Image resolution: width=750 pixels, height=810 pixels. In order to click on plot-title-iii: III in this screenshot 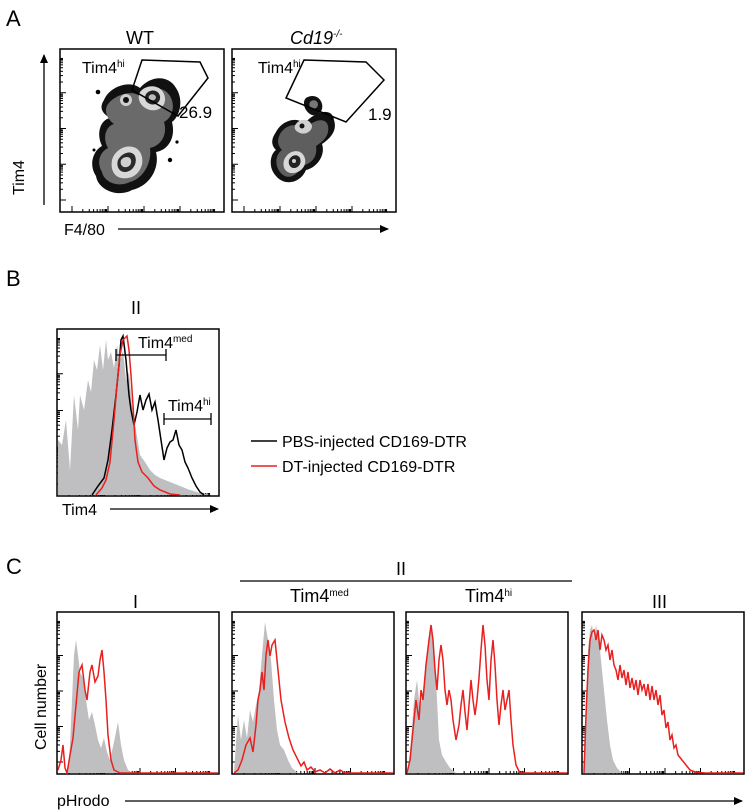, I will do `click(659, 602)`.